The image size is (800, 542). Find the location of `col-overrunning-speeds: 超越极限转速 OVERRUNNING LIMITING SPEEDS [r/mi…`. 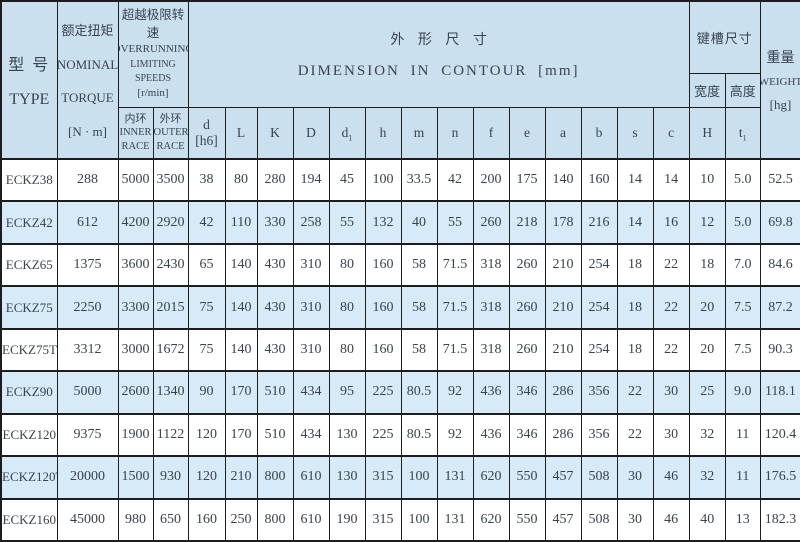

col-overrunning-speeds: 超越极限转速 OVERRUNNING LIMITING SPEEDS [r/mi… is located at coordinates (153, 54).